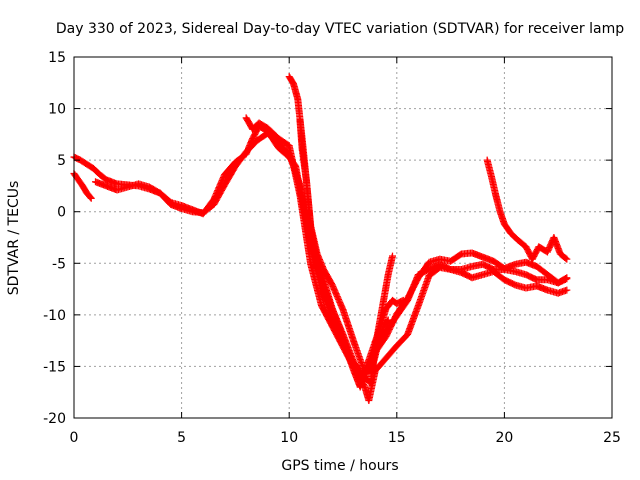  I want to click on y-tick-label: -10, so click(54, 316).